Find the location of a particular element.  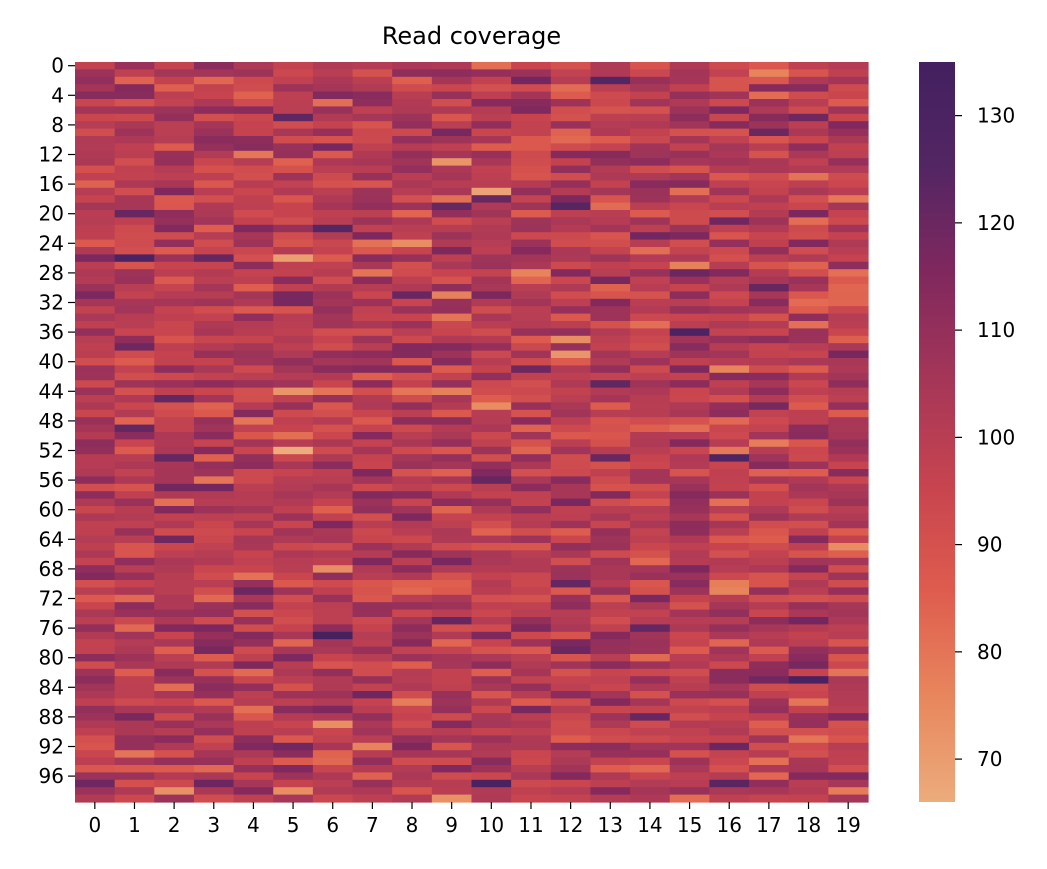

y-tick-label: 8 is located at coordinates (57, 125).